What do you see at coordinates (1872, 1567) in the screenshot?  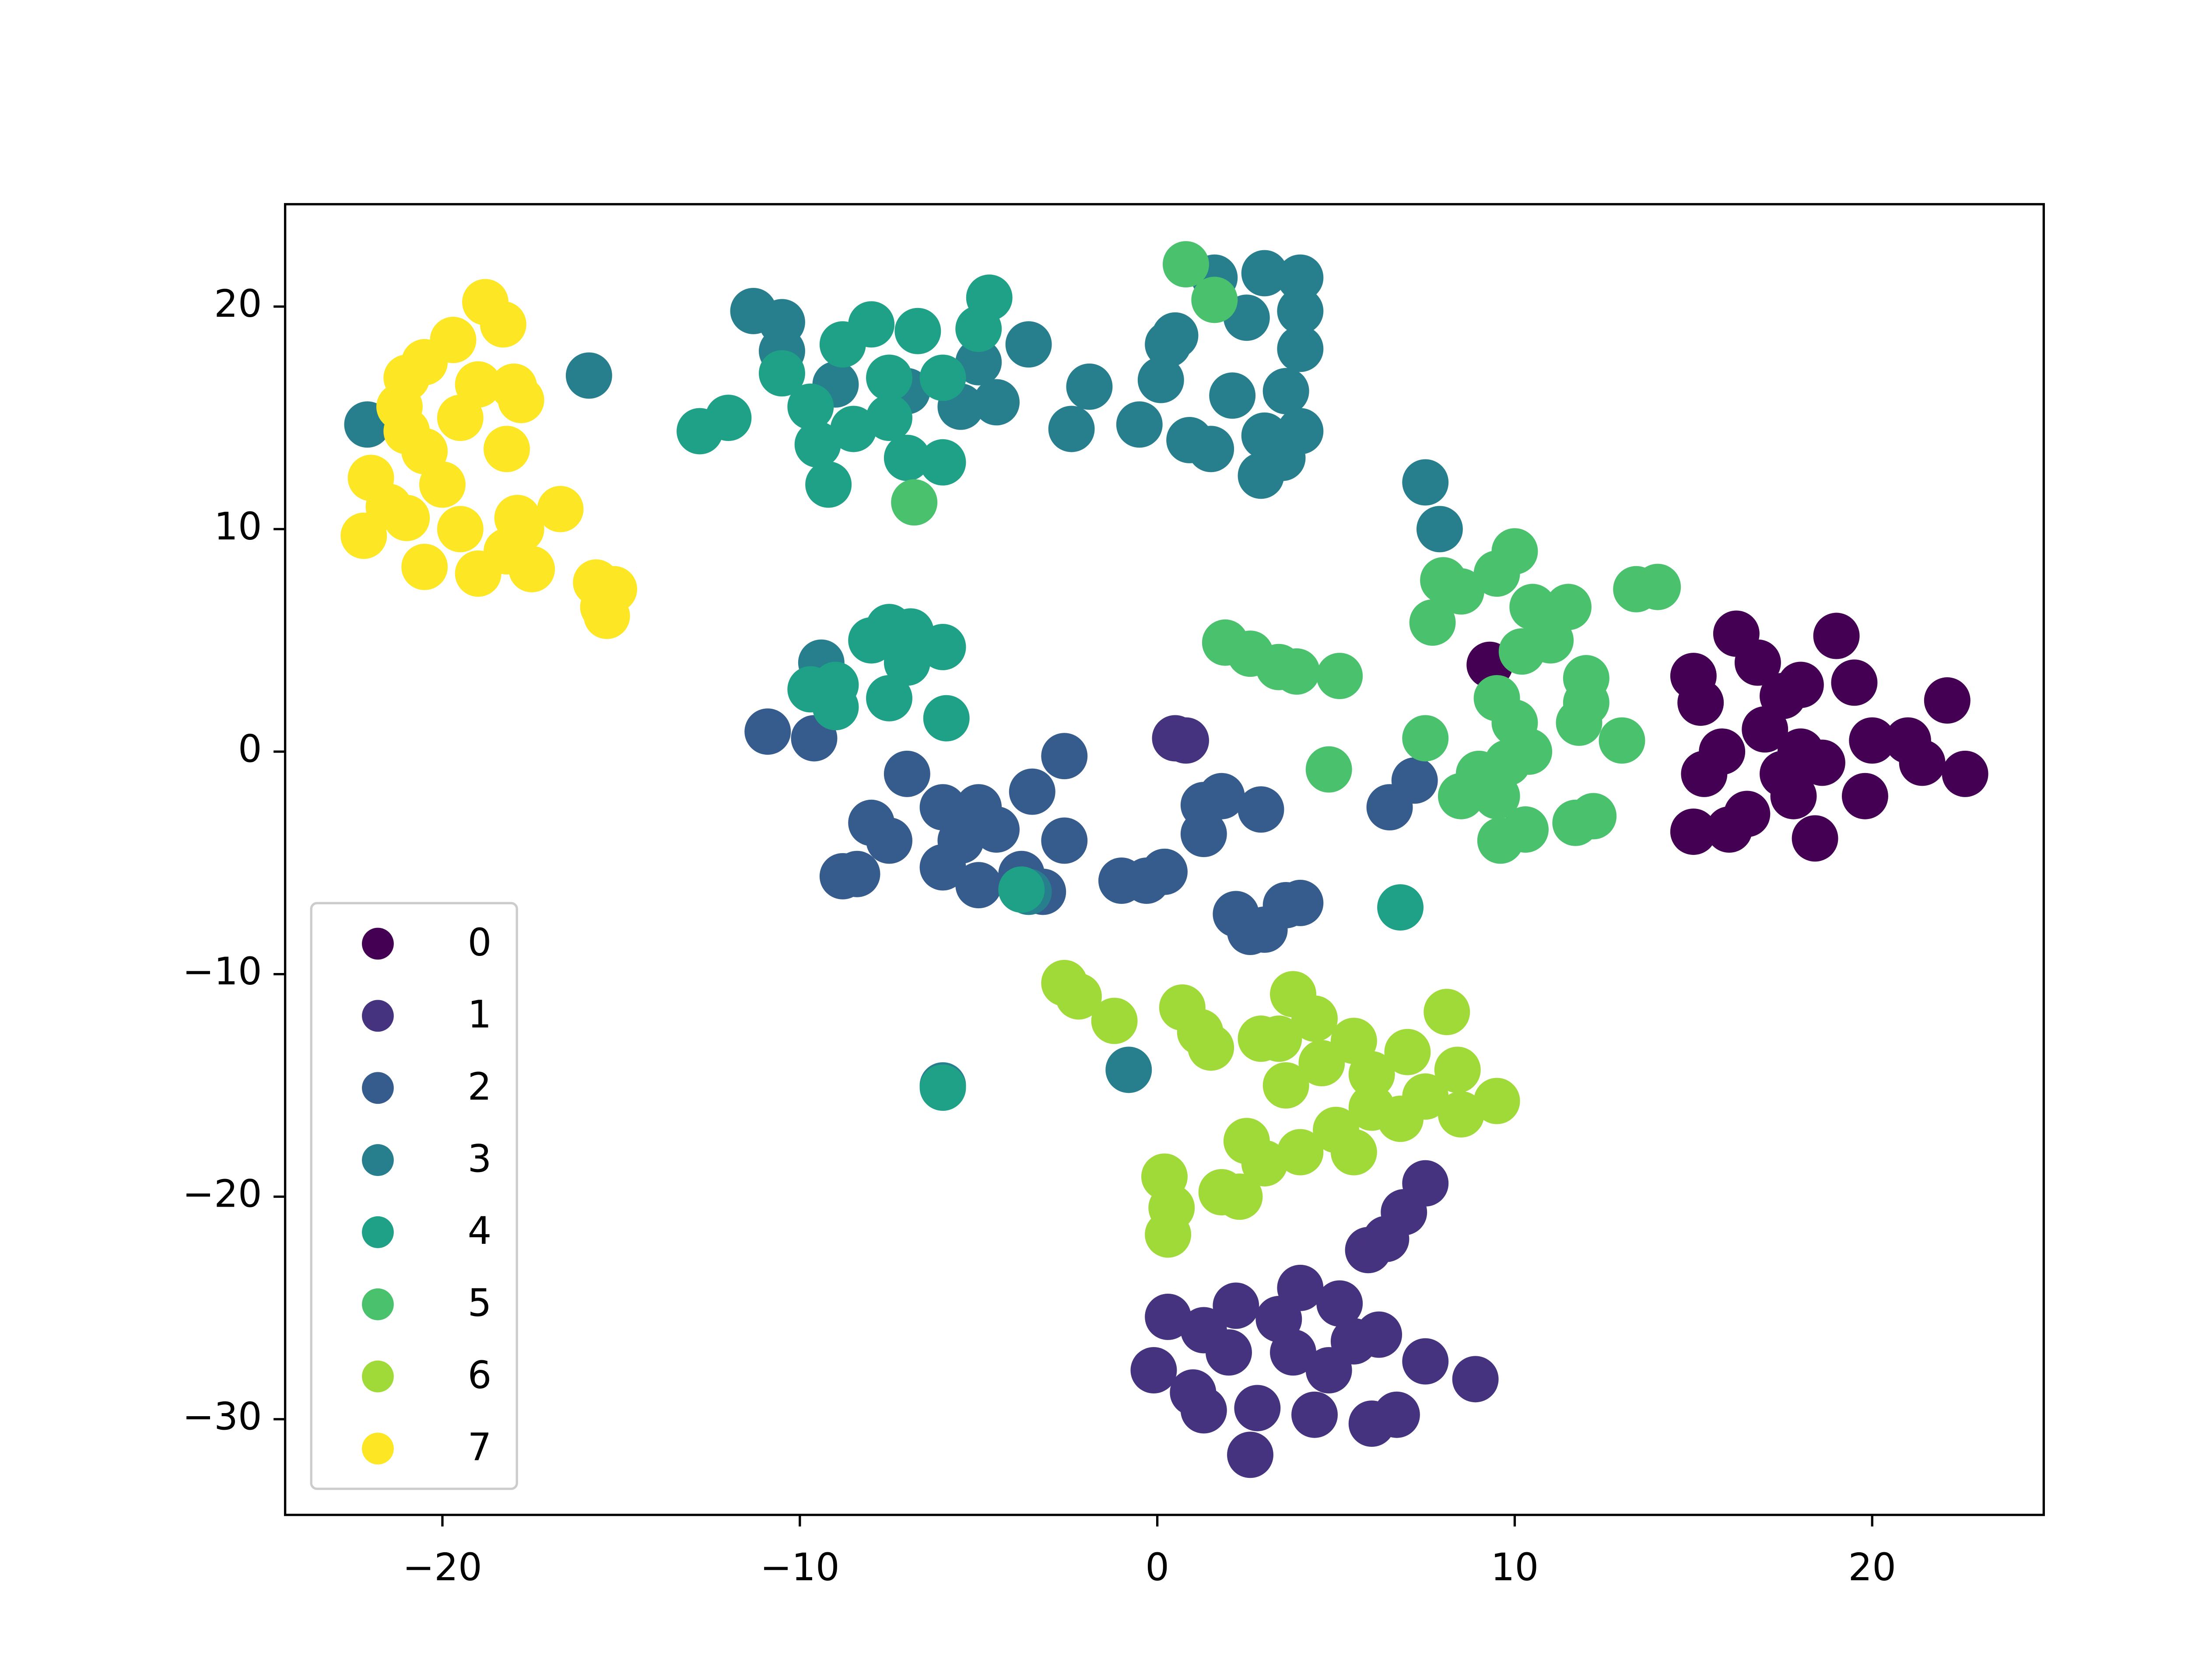 I see `x-tick-label: 20` at bounding box center [1872, 1567].